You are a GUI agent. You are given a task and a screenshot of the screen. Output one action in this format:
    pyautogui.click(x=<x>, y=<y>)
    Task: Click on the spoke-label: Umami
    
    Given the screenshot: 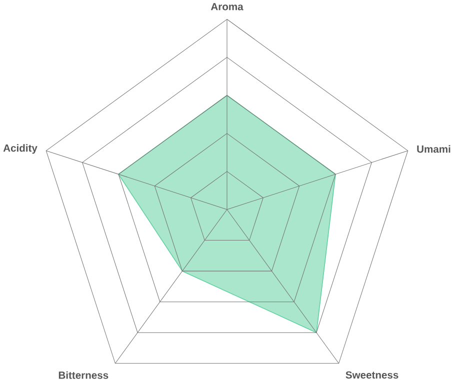 What is the action you would take?
    pyautogui.click(x=433, y=149)
    